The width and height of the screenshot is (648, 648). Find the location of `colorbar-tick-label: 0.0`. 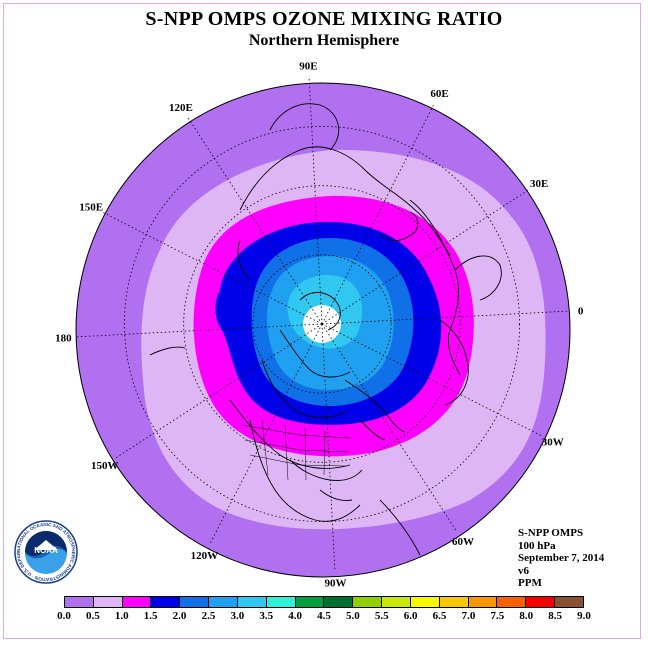

colorbar-tick-label: 0.0 is located at coordinates (64, 616).